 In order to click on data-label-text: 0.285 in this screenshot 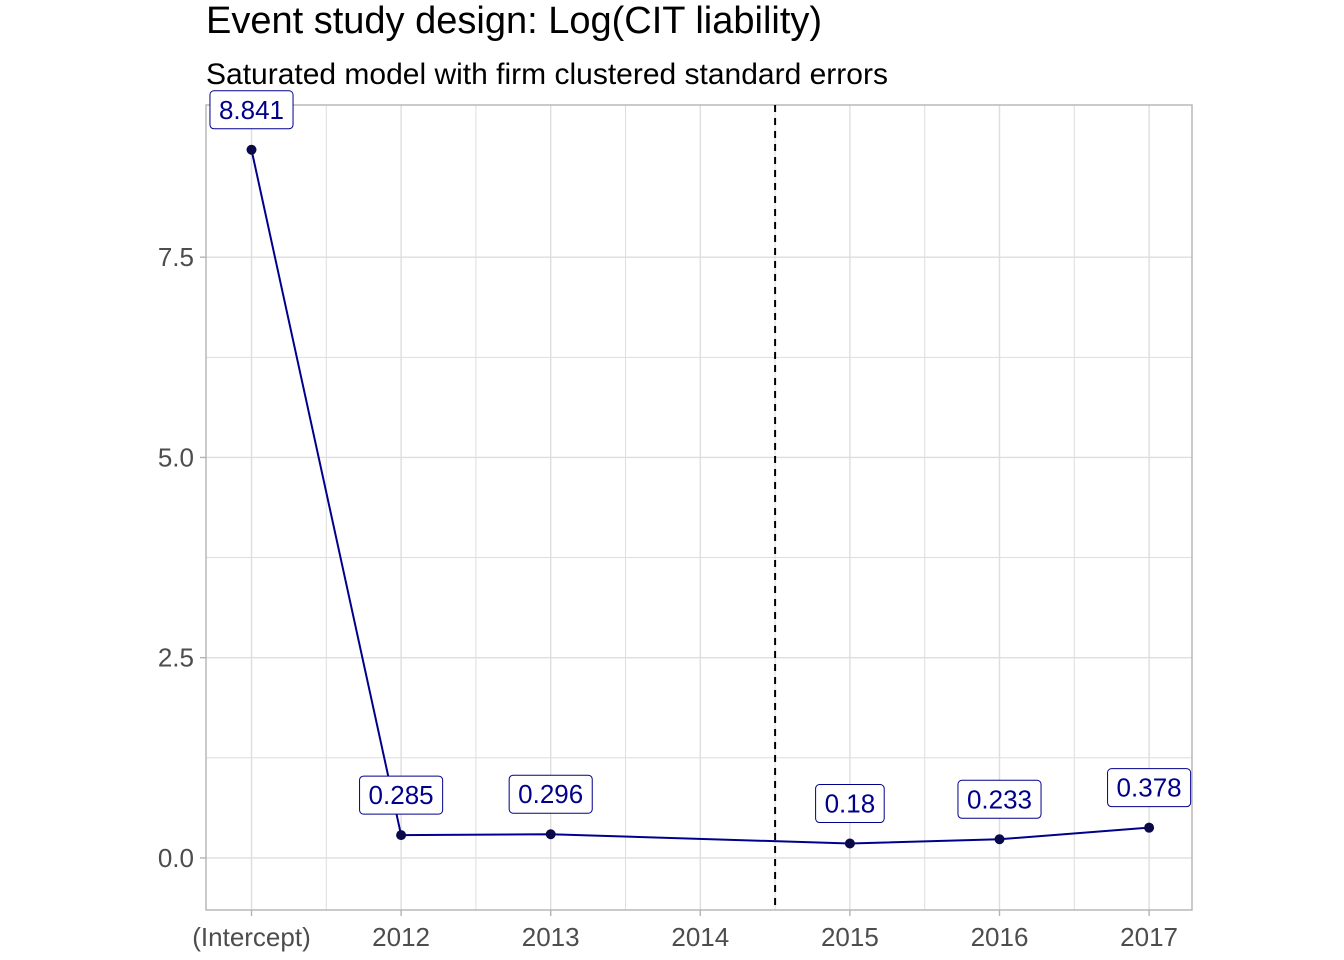, I will do `click(401, 795)`.